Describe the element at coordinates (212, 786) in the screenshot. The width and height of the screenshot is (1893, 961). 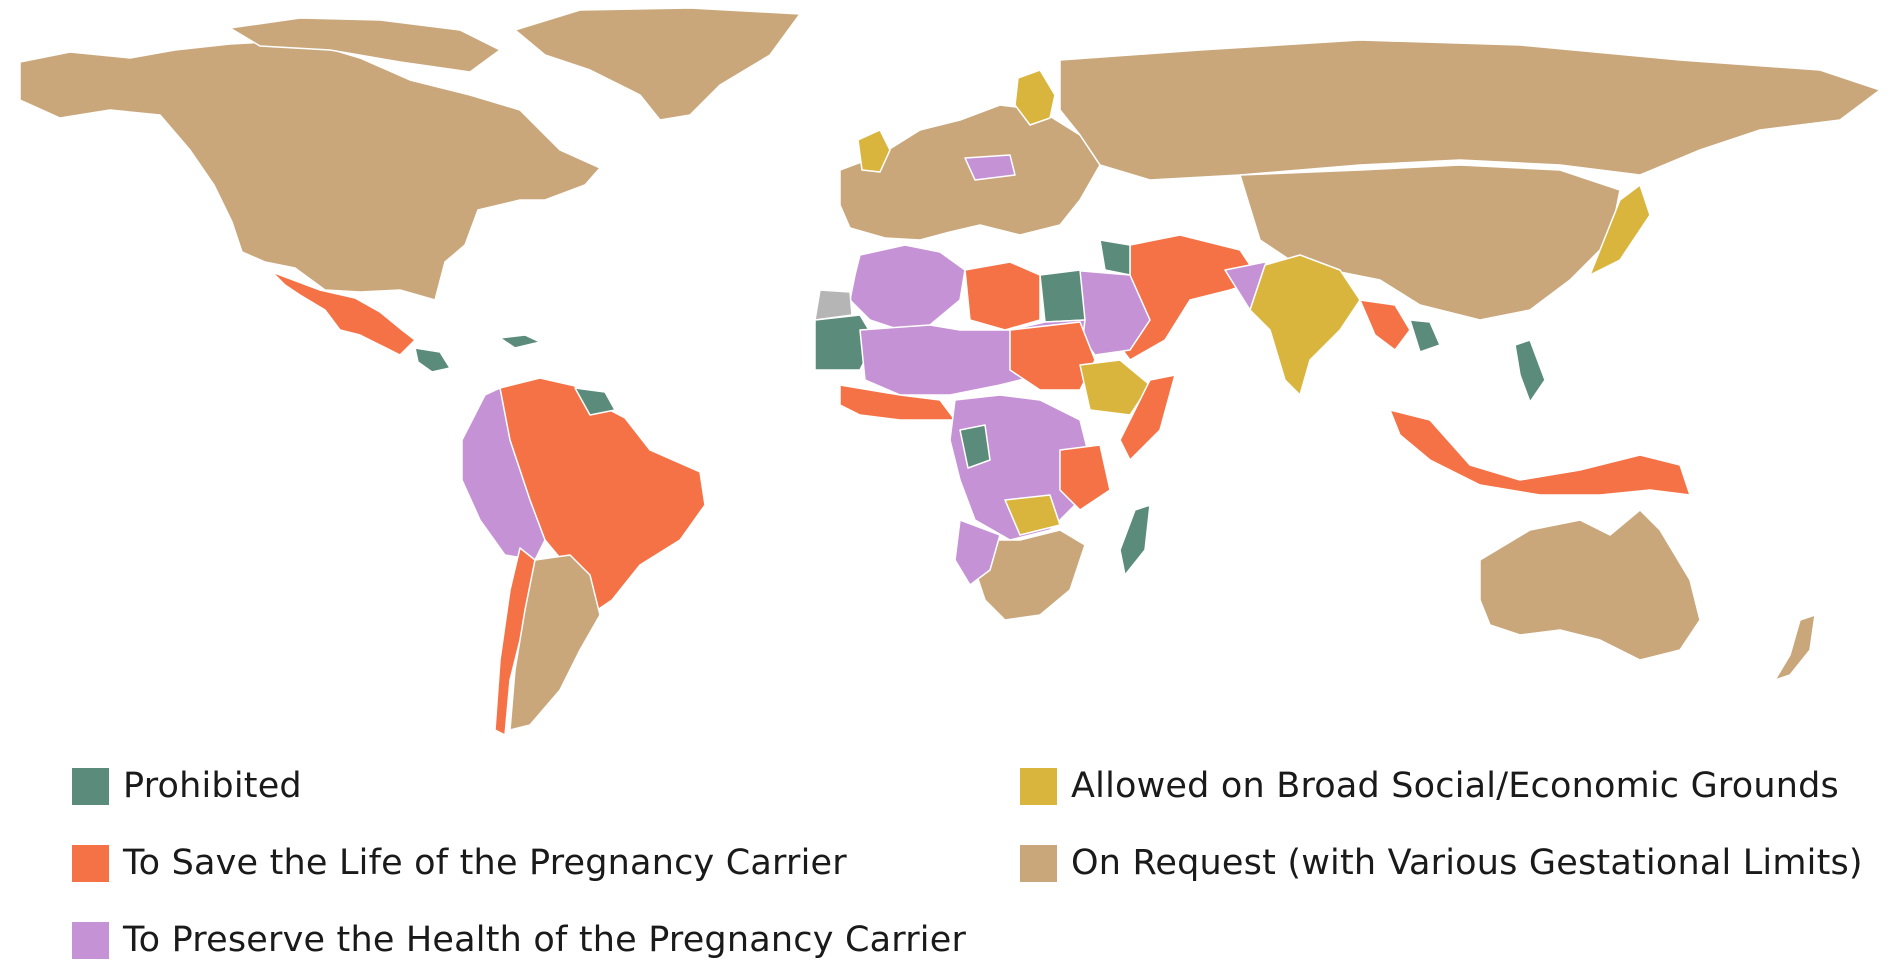
I see `legend-label-prohibited: Prohibited` at that location.